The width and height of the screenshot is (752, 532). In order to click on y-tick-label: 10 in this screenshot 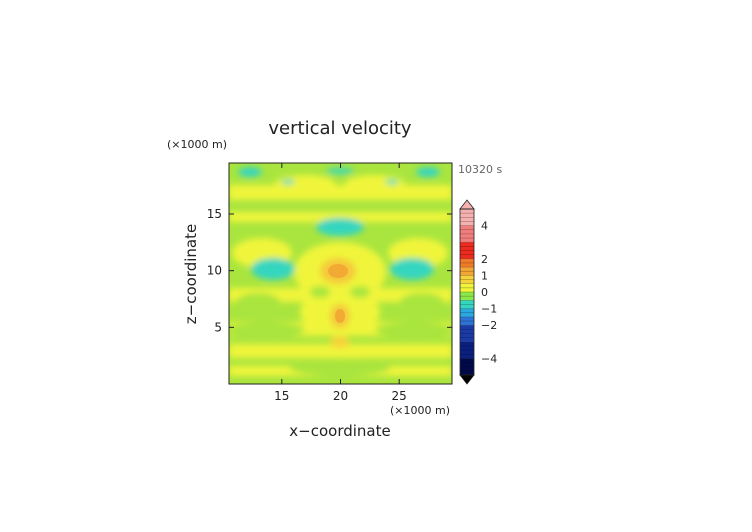, I will do `click(214, 271)`.